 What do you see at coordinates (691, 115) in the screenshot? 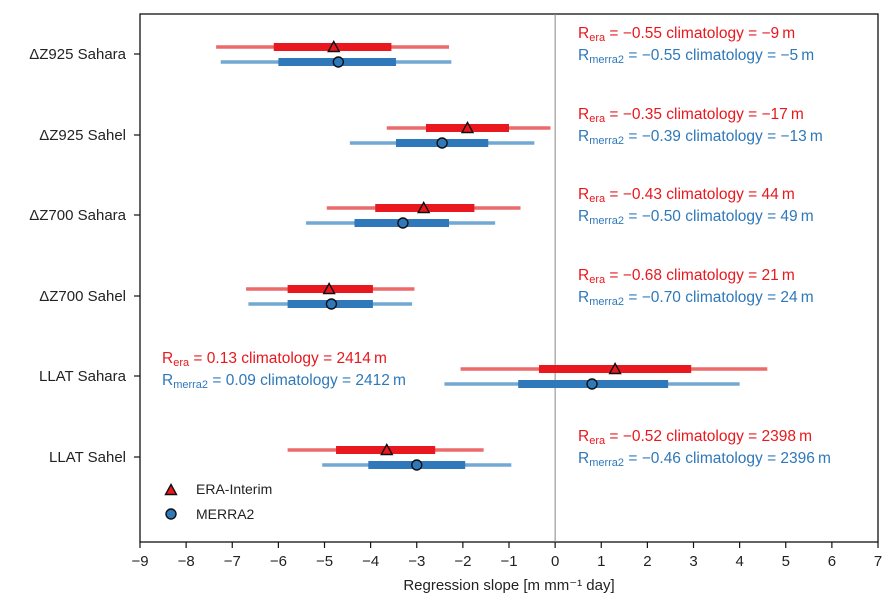
I see `stat-line: Rera = −0.35 climatology = −17 m` at bounding box center [691, 115].